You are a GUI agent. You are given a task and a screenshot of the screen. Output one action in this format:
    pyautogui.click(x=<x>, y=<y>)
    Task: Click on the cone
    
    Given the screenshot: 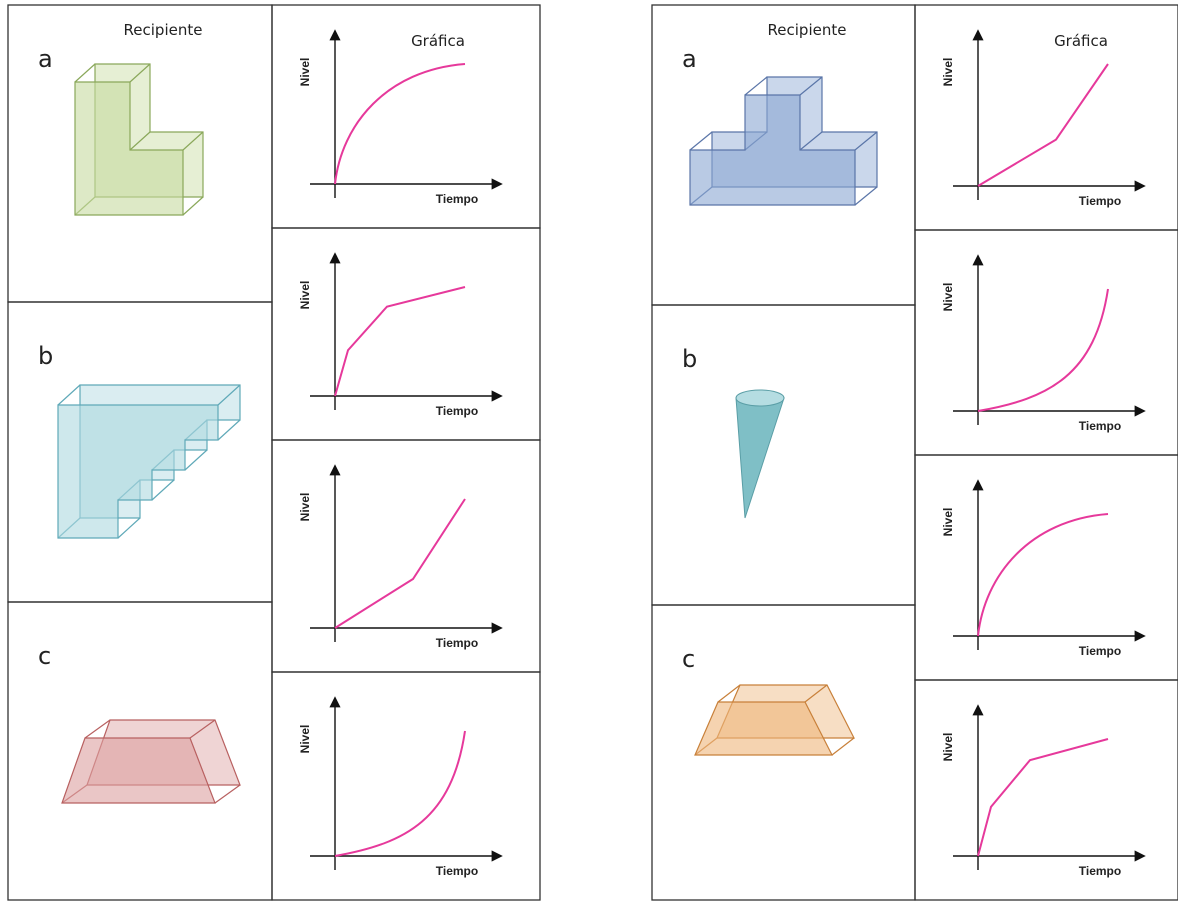 What is the action you would take?
    pyautogui.click(x=760, y=458)
    